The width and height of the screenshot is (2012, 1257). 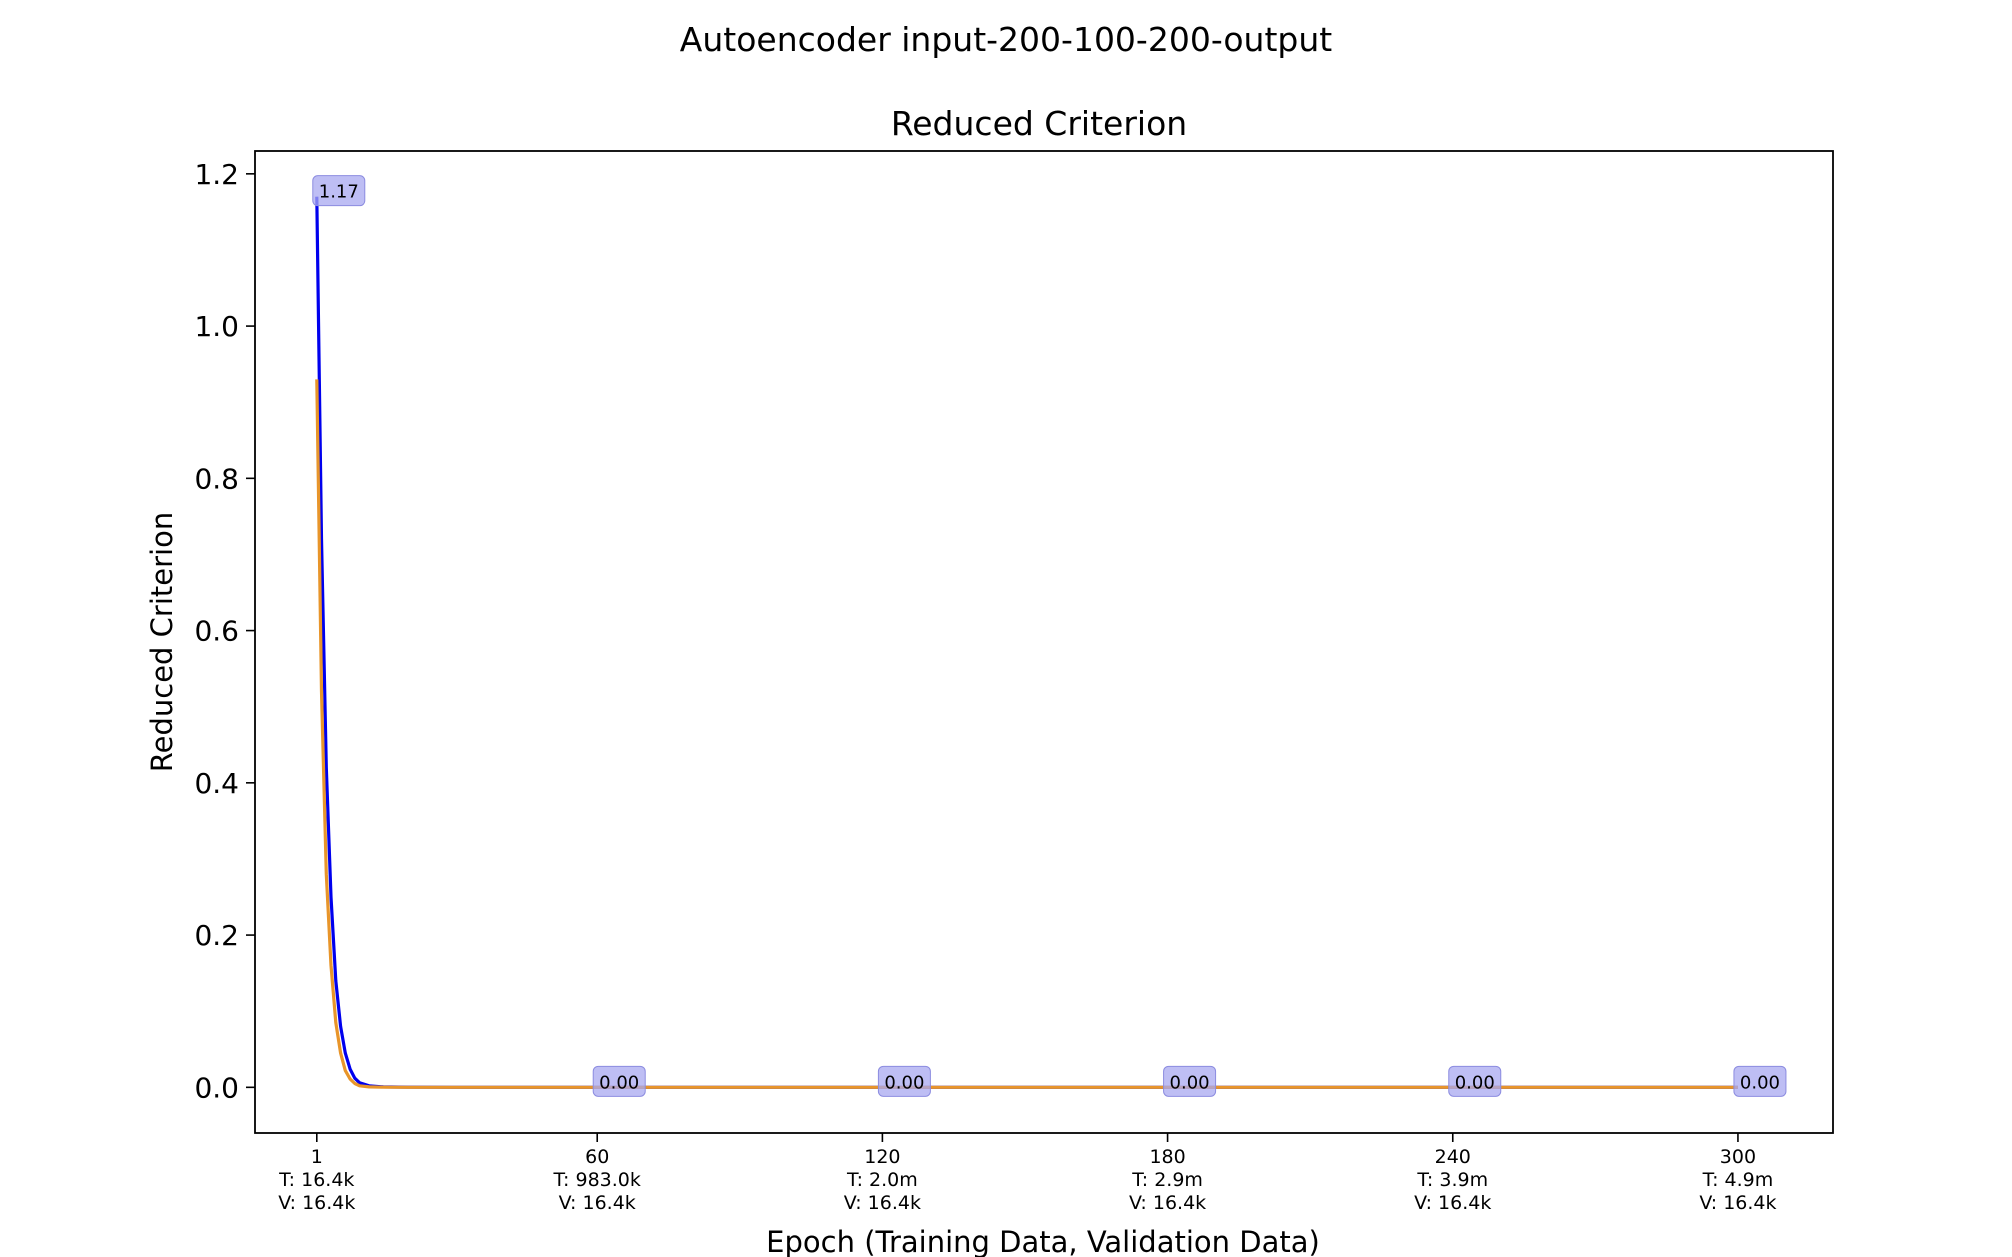 I want to click on x-tick-label: T: 983.0k, so click(x=597, y=1180).